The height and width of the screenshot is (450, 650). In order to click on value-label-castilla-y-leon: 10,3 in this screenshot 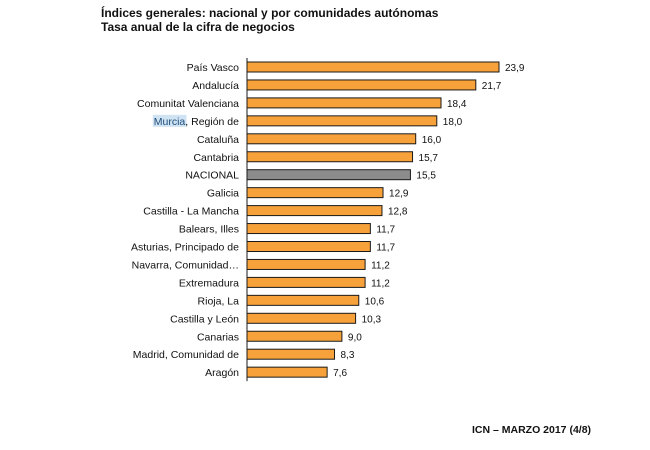, I will do `click(372, 319)`.